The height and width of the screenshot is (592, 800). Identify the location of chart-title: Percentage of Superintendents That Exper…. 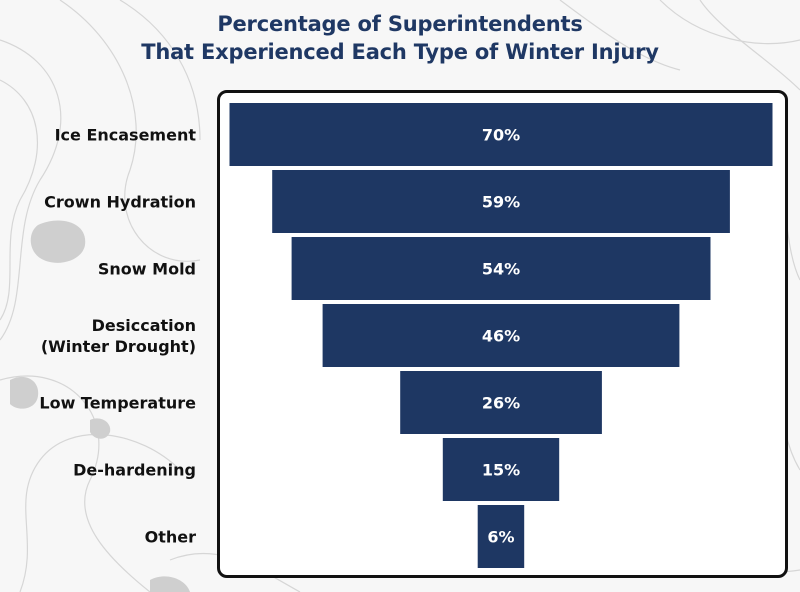
(400, 38).